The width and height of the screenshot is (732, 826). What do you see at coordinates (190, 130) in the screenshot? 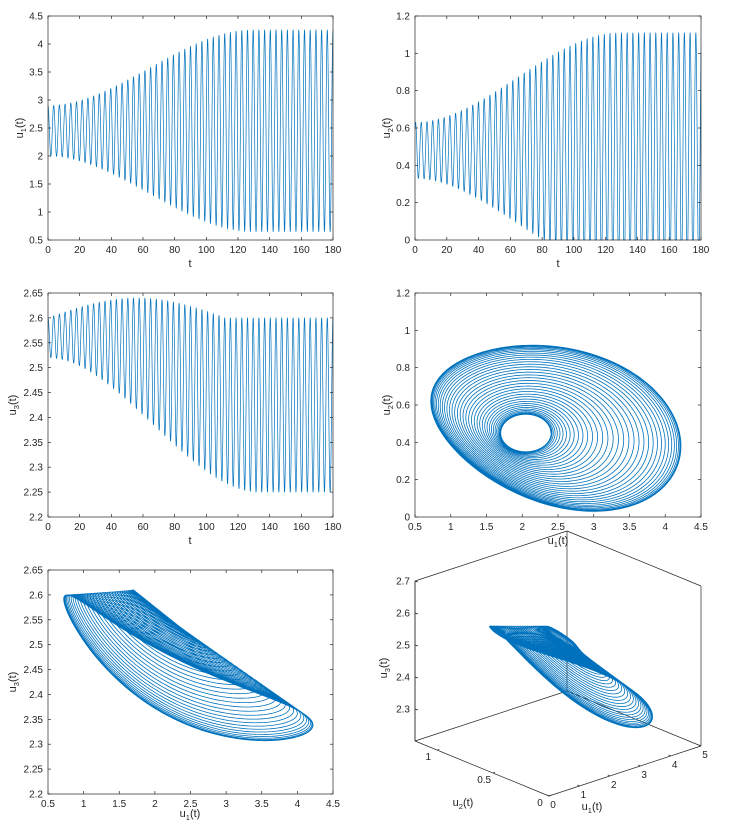
I see `series-line-u1t` at bounding box center [190, 130].